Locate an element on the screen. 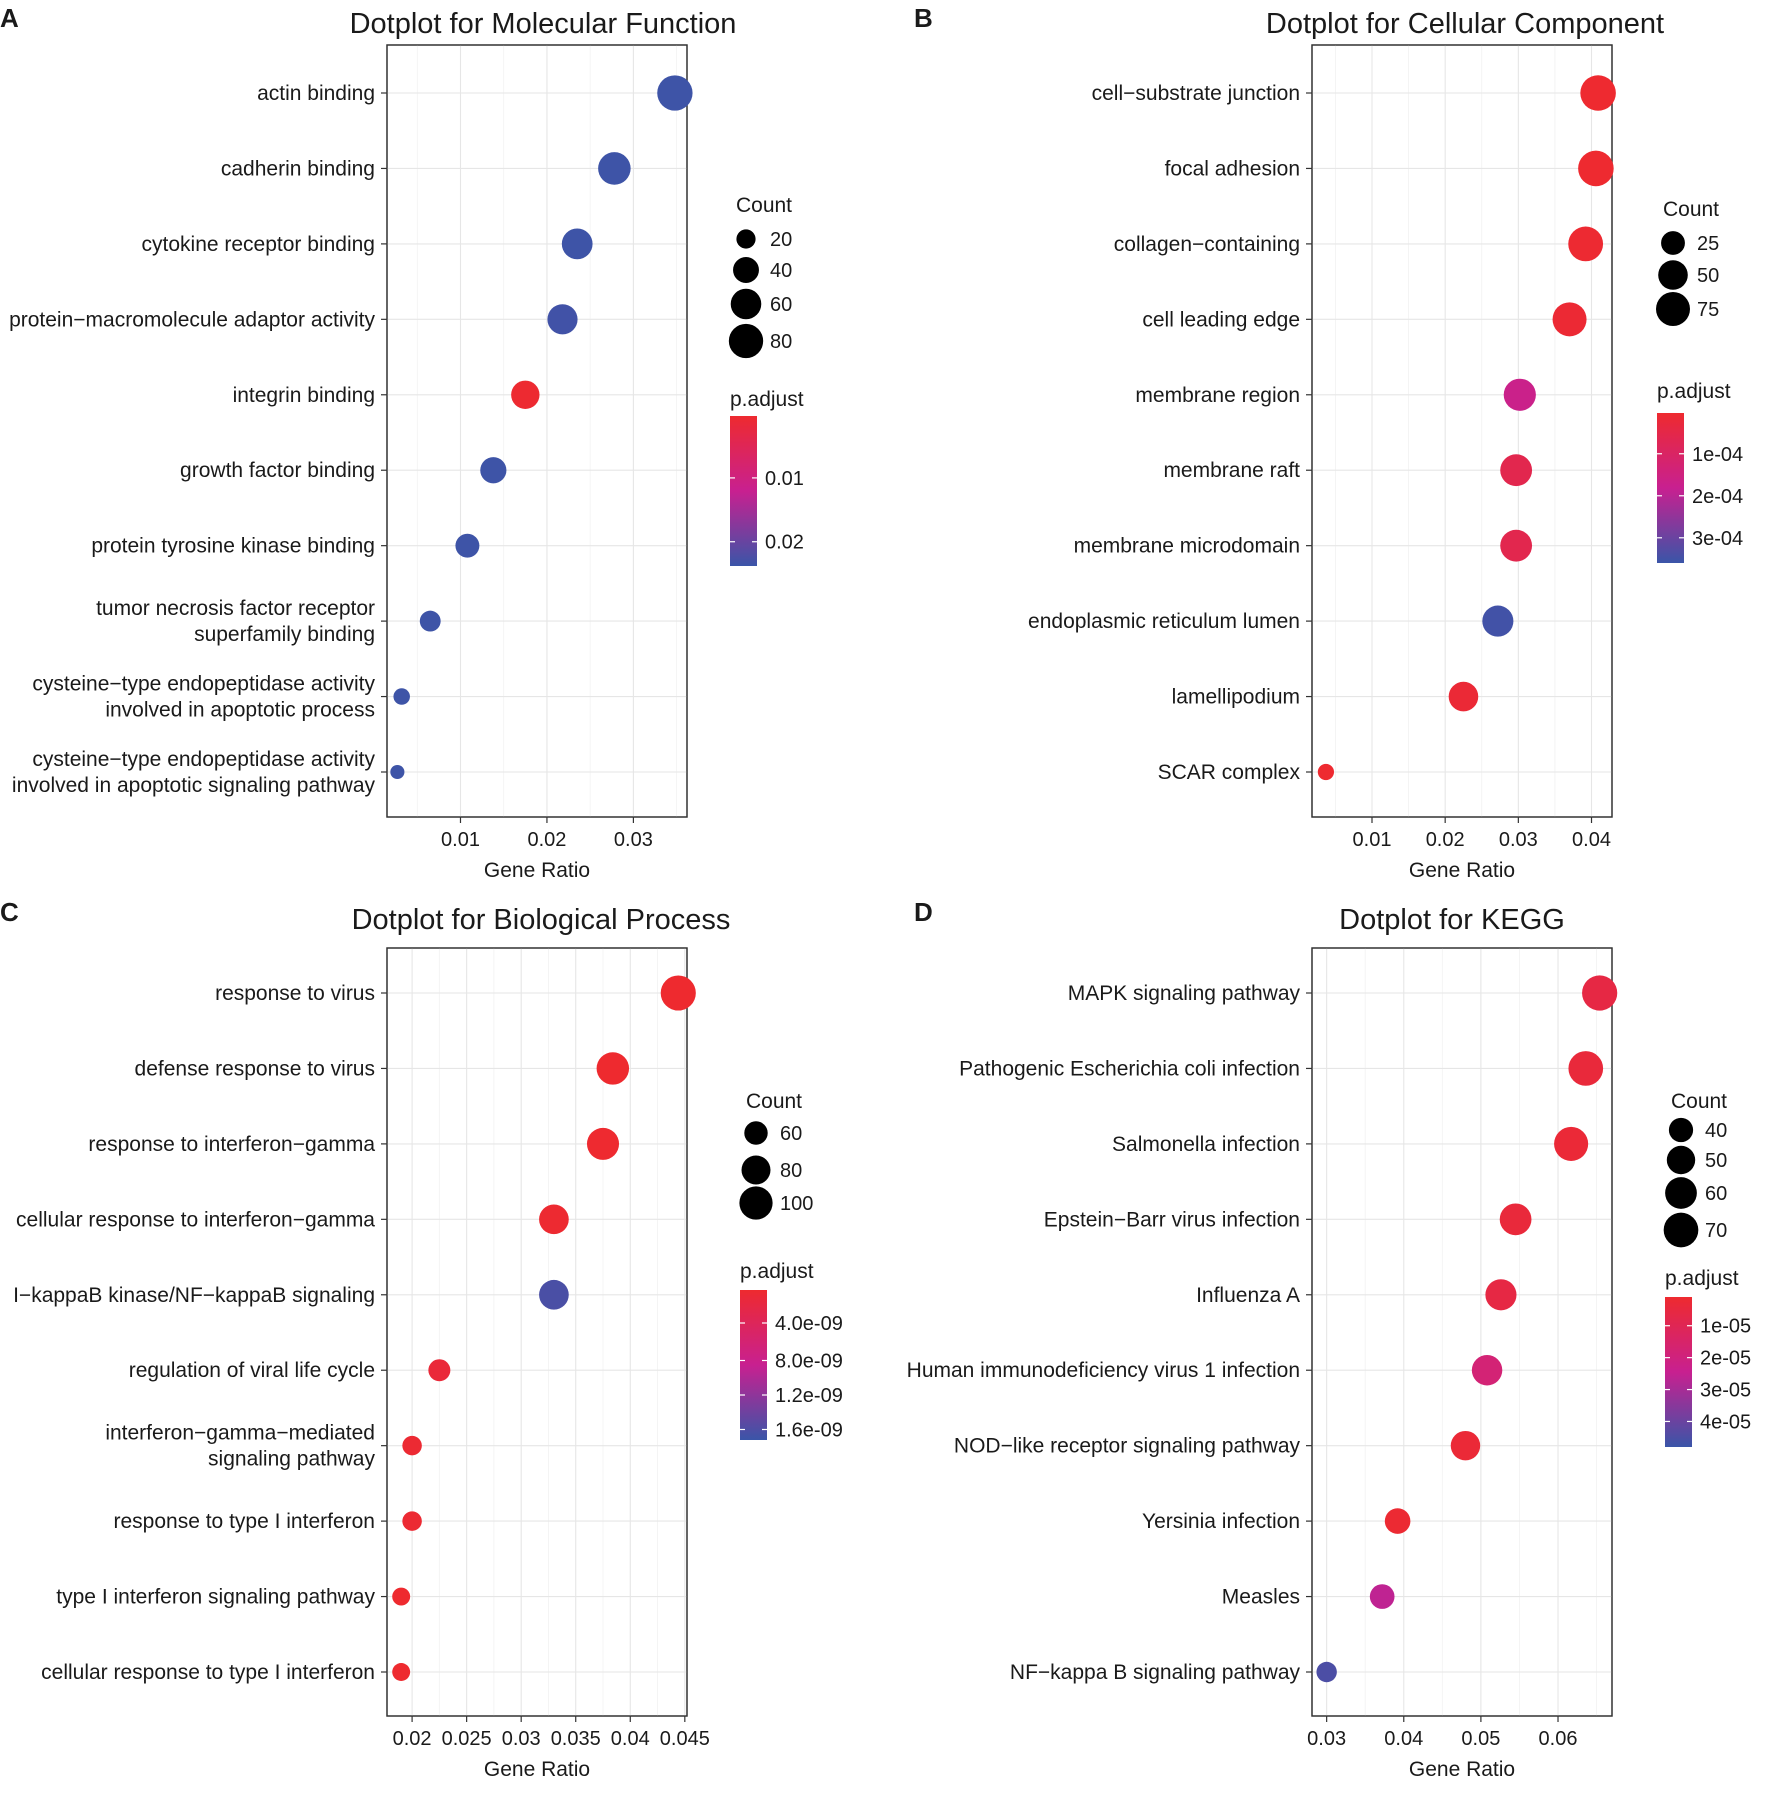  category-label: involved in apoptotic signaling pathway is located at coordinates (194, 785).